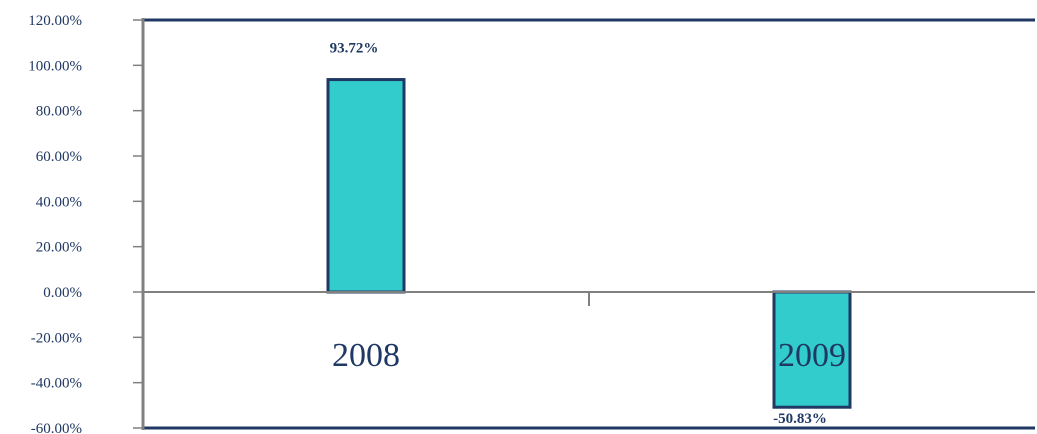 This screenshot has height=434, width=1037. What do you see at coordinates (59, 202) in the screenshot?
I see `y-tick-label: 40.00%` at bounding box center [59, 202].